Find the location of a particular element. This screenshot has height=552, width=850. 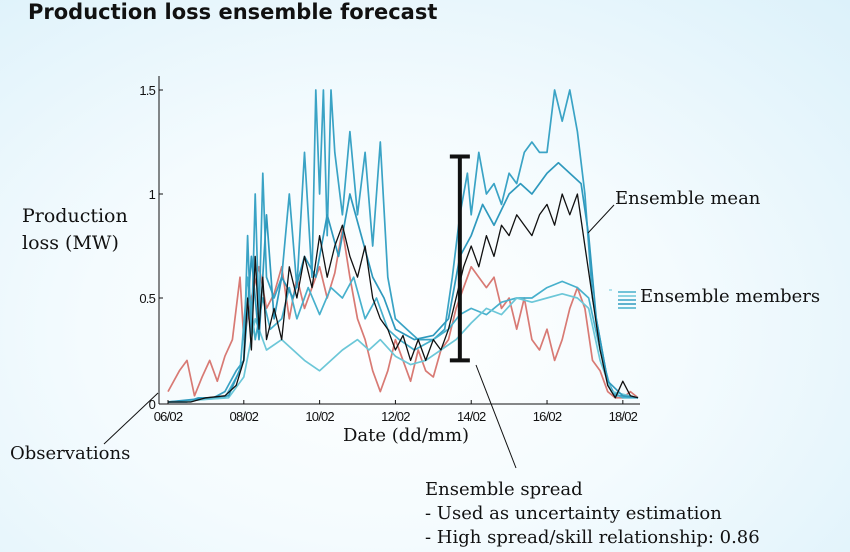

spread-leader-line is located at coordinates (496, 416).